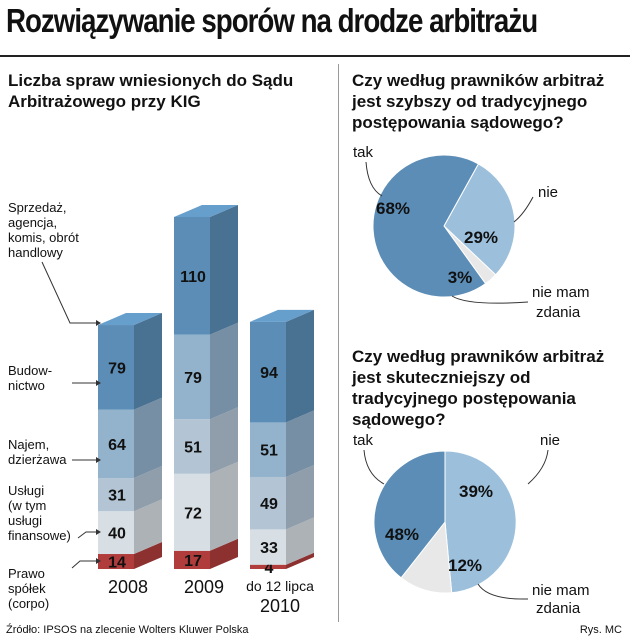 The image size is (630, 644). What do you see at coordinates (98, 561) in the screenshot?
I see `leader-arrow-prawo` at bounding box center [98, 561].